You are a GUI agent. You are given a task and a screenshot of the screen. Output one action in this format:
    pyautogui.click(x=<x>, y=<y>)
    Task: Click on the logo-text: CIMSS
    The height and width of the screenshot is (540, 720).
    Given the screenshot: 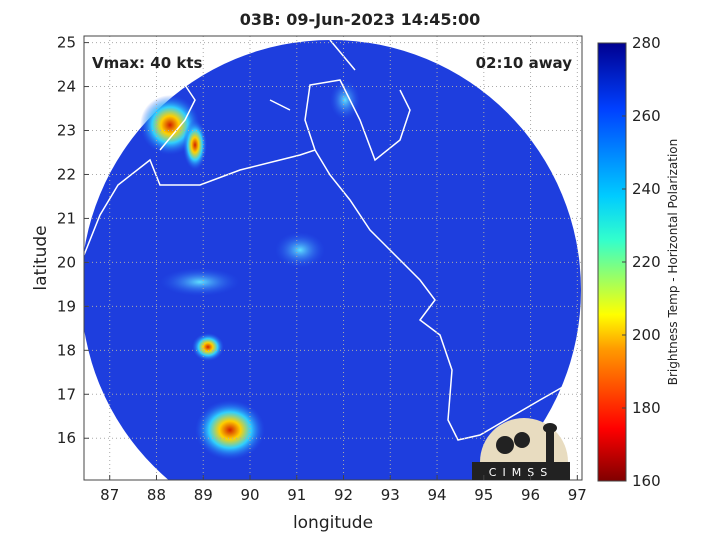 What is the action you would take?
    pyautogui.click(x=521, y=472)
    